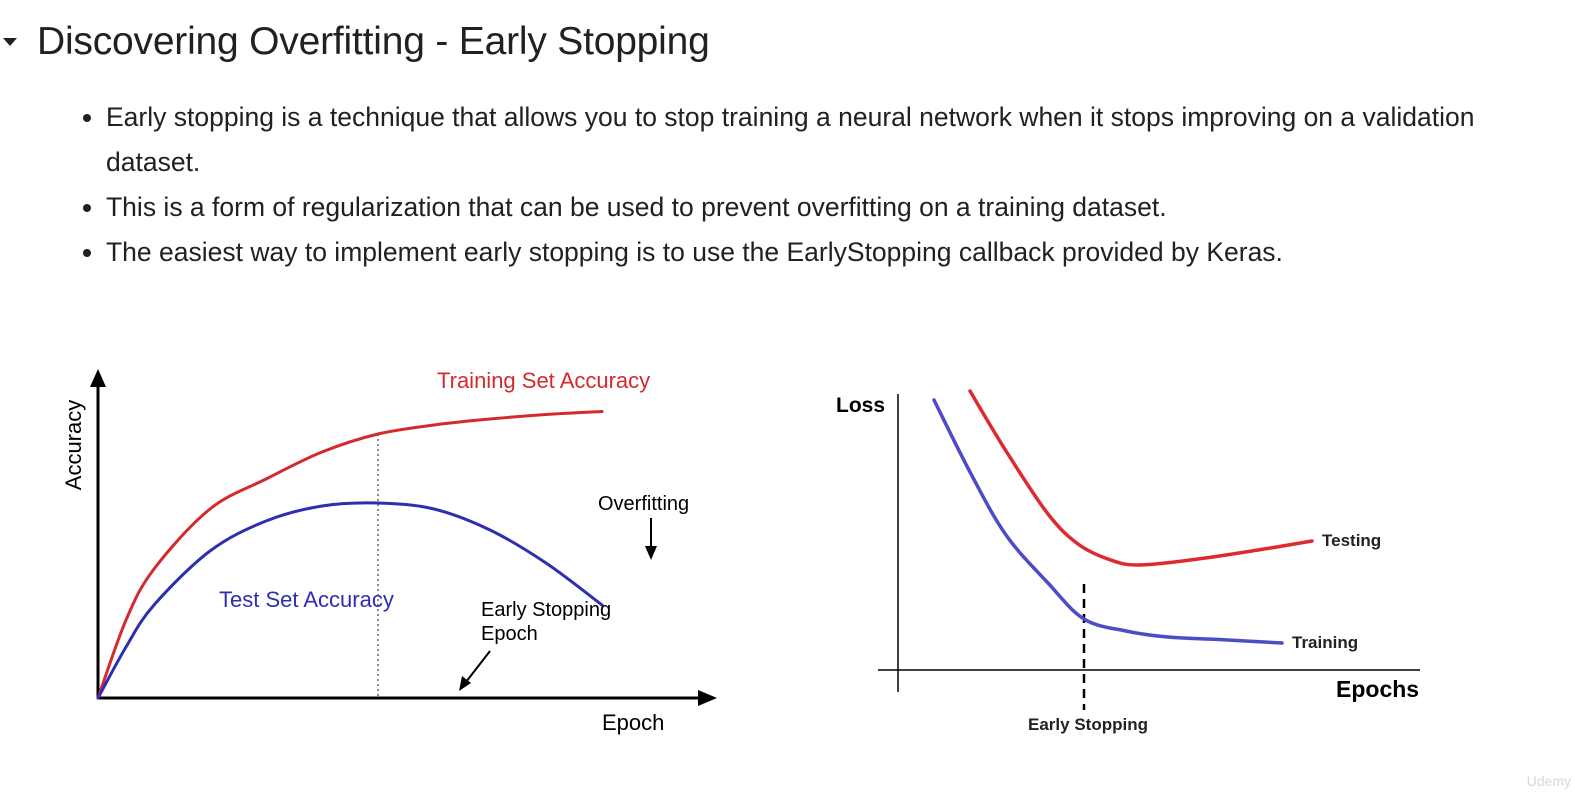 The image size is (1575, 793). I want to click on training-accuracy-line, so click(350, 555).